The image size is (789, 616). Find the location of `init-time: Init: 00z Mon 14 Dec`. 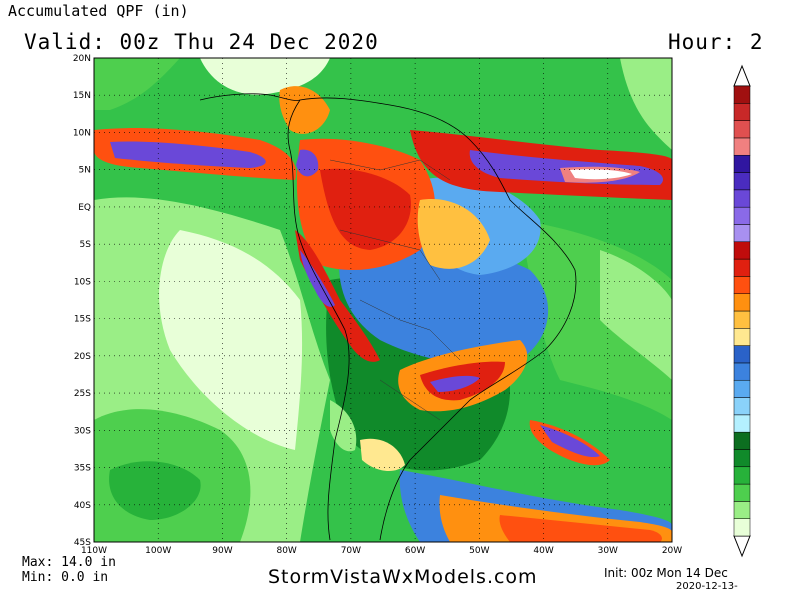

init-time: Init: 00z Mon 14 Dec is located at coordinates (666, 573).